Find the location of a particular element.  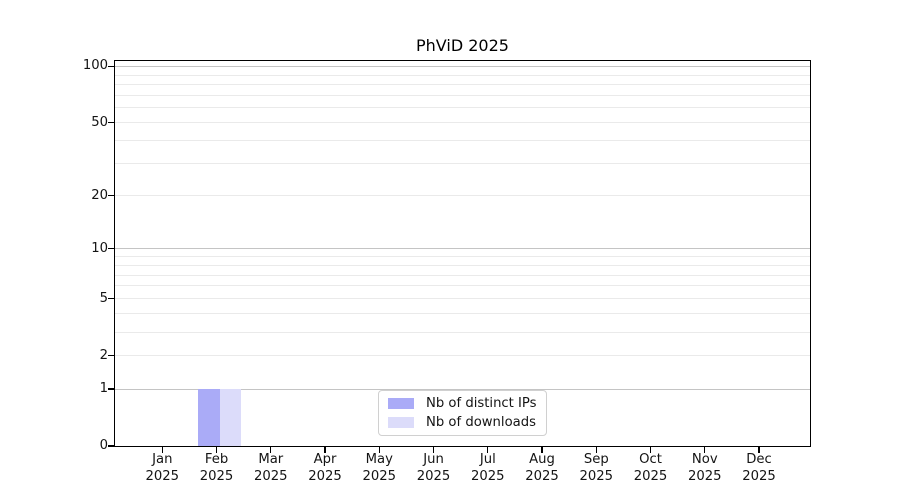

y-tick-label: 10 is located at coordinates (99, 248).